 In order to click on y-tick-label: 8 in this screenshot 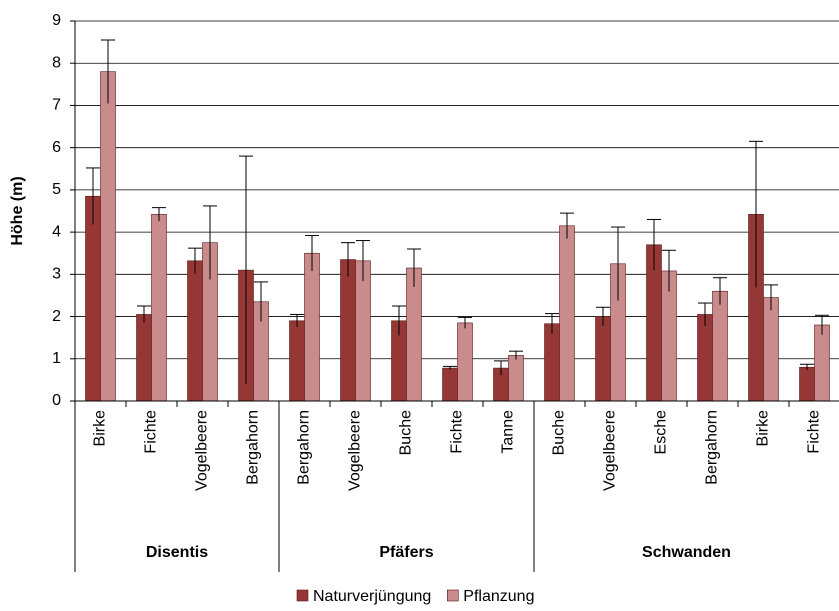, I will do `click(56, 62)`.